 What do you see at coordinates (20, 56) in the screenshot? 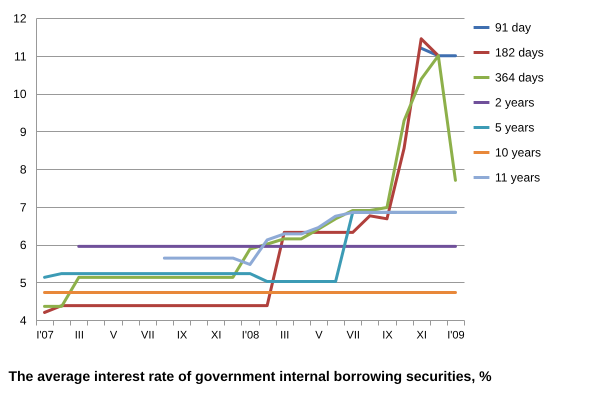
I see `y-tick-label: 11` at bounding box center [20, 56].